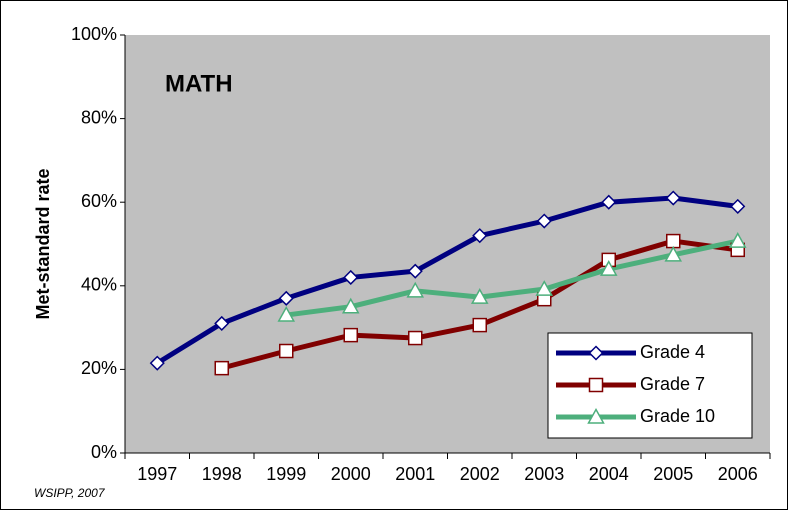 Image resolution: width=788 pixels, height=510 pixels. Describe the element at coordinates (104, 452) in the screenshot. I see `y-tick-label: 0%` at that location.